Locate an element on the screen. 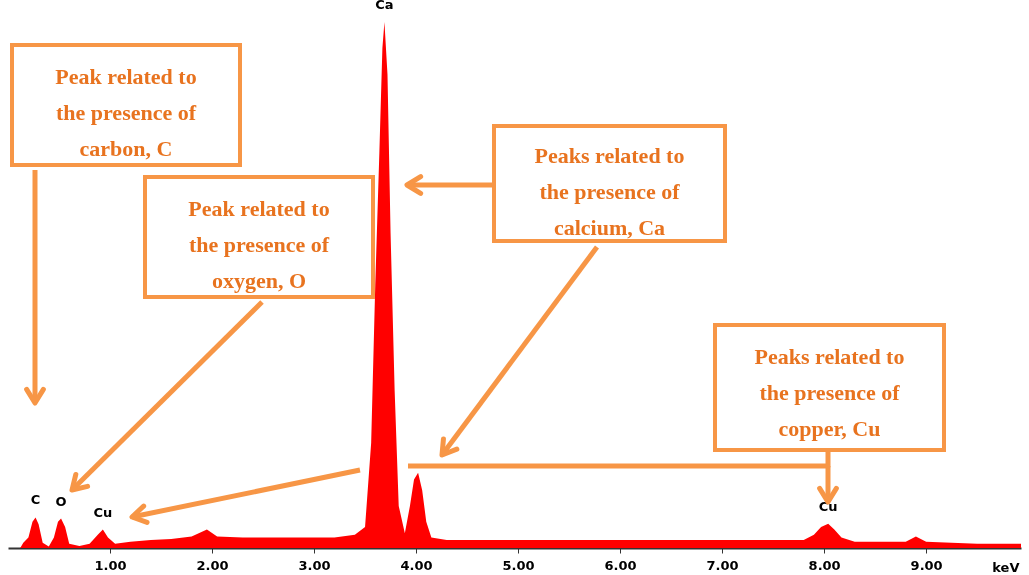 The width and height of the screenshot is (1029, 575). text-box: Peak related to the presence of oxygen, O is located at coordinates (259, 237).